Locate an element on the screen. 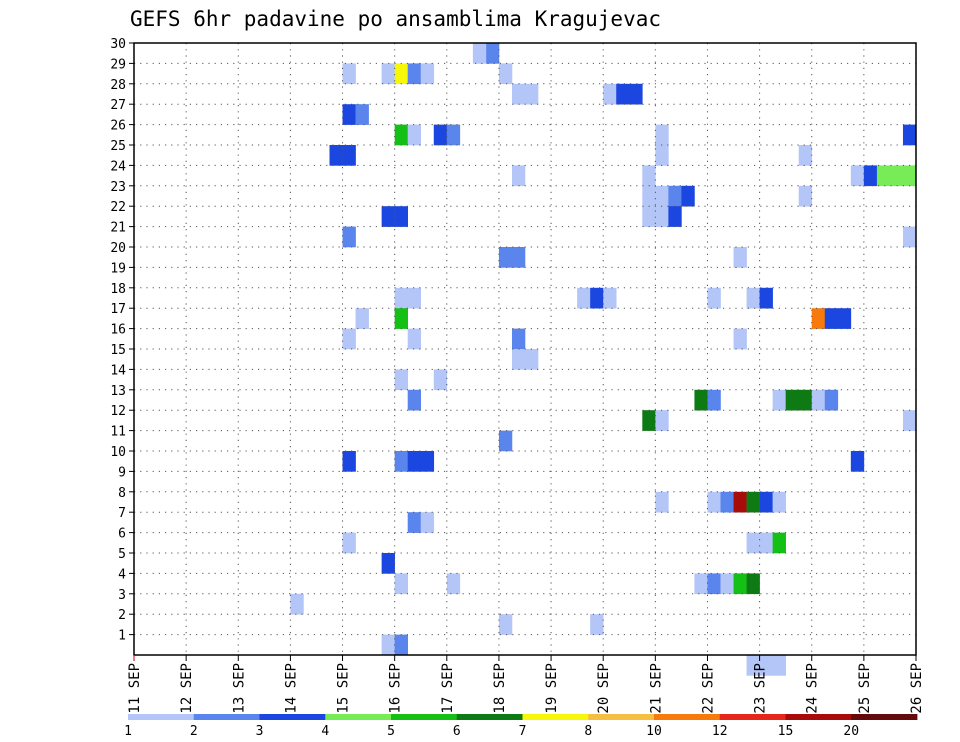 This screenshot has width=960, height=742. y-tick-label: 26 is located at coordinates (118, 126).